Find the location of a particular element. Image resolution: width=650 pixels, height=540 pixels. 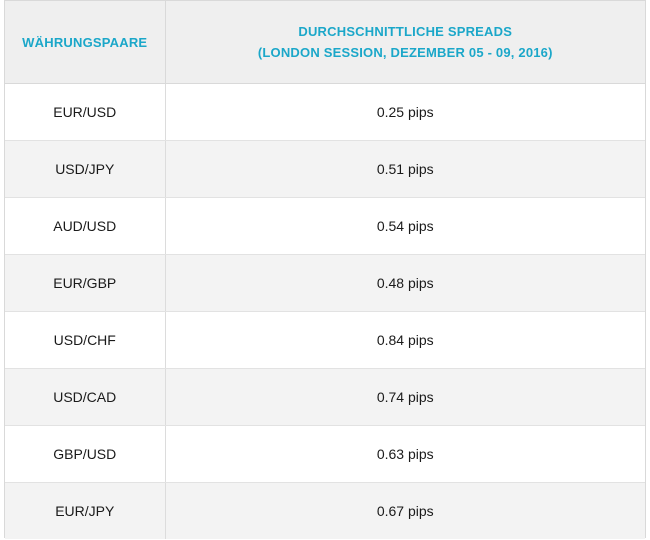

spread-cell: 0.54 pips is located at coordinates (405, 226).